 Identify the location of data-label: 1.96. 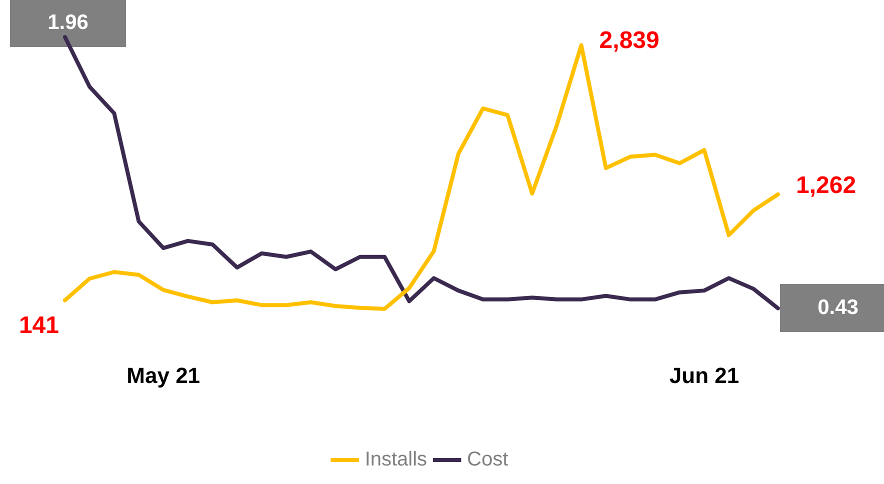
(68, 22).